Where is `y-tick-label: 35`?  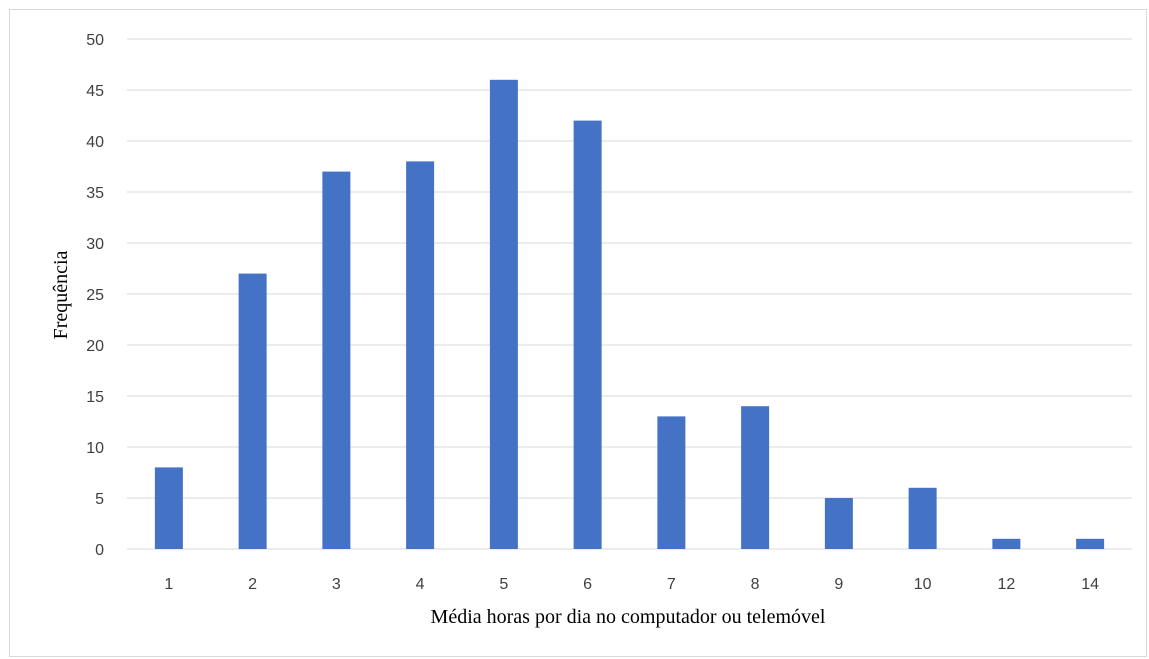 y-tick-label: 35 is located at coordinates (95, 193).